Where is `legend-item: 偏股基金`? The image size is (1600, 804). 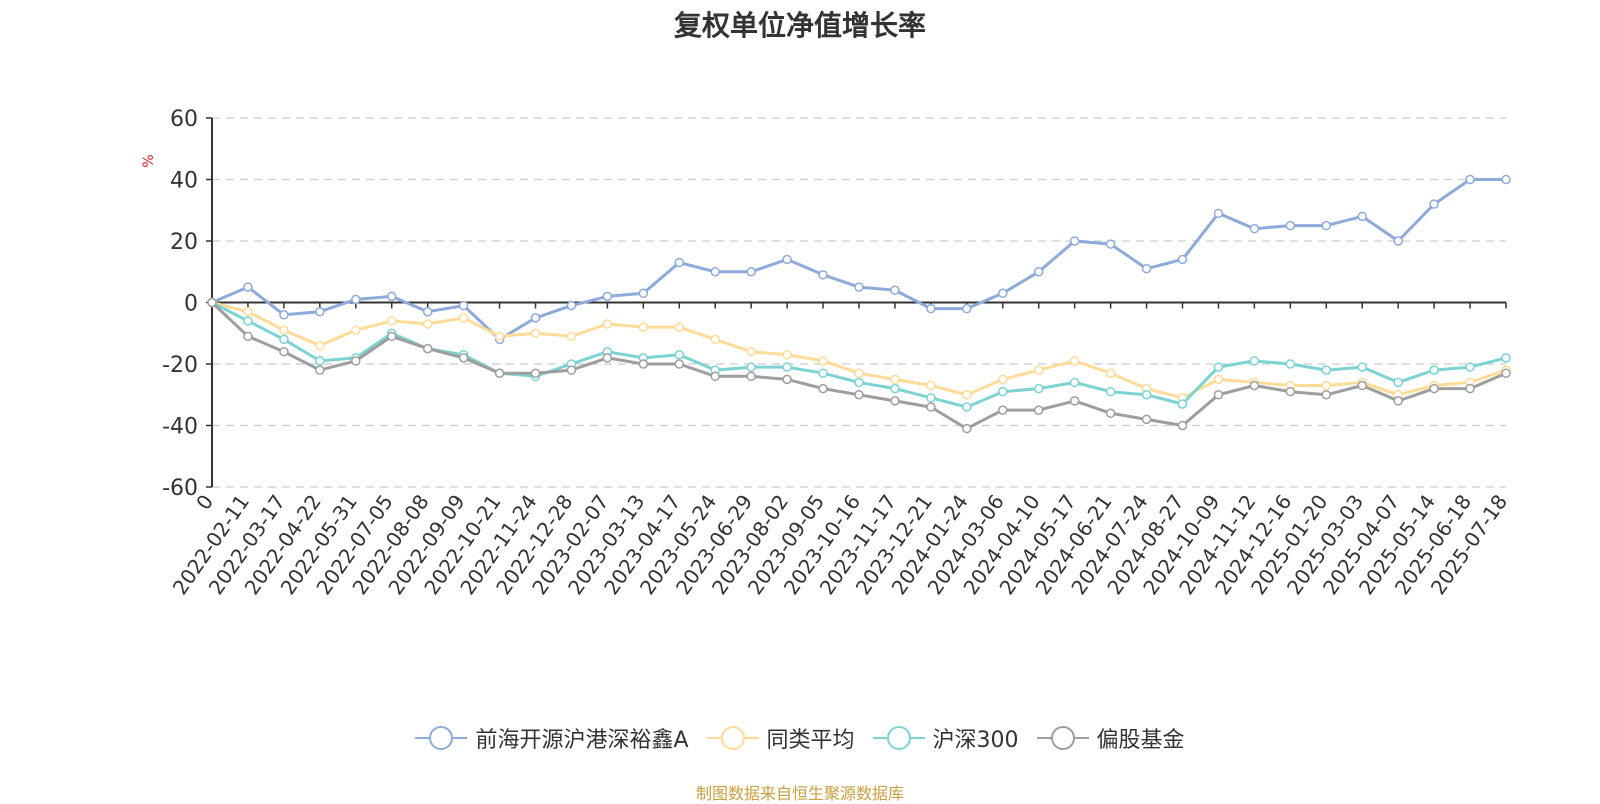 legend-item: 偏股基金 is located at coordinates (1110, 738).